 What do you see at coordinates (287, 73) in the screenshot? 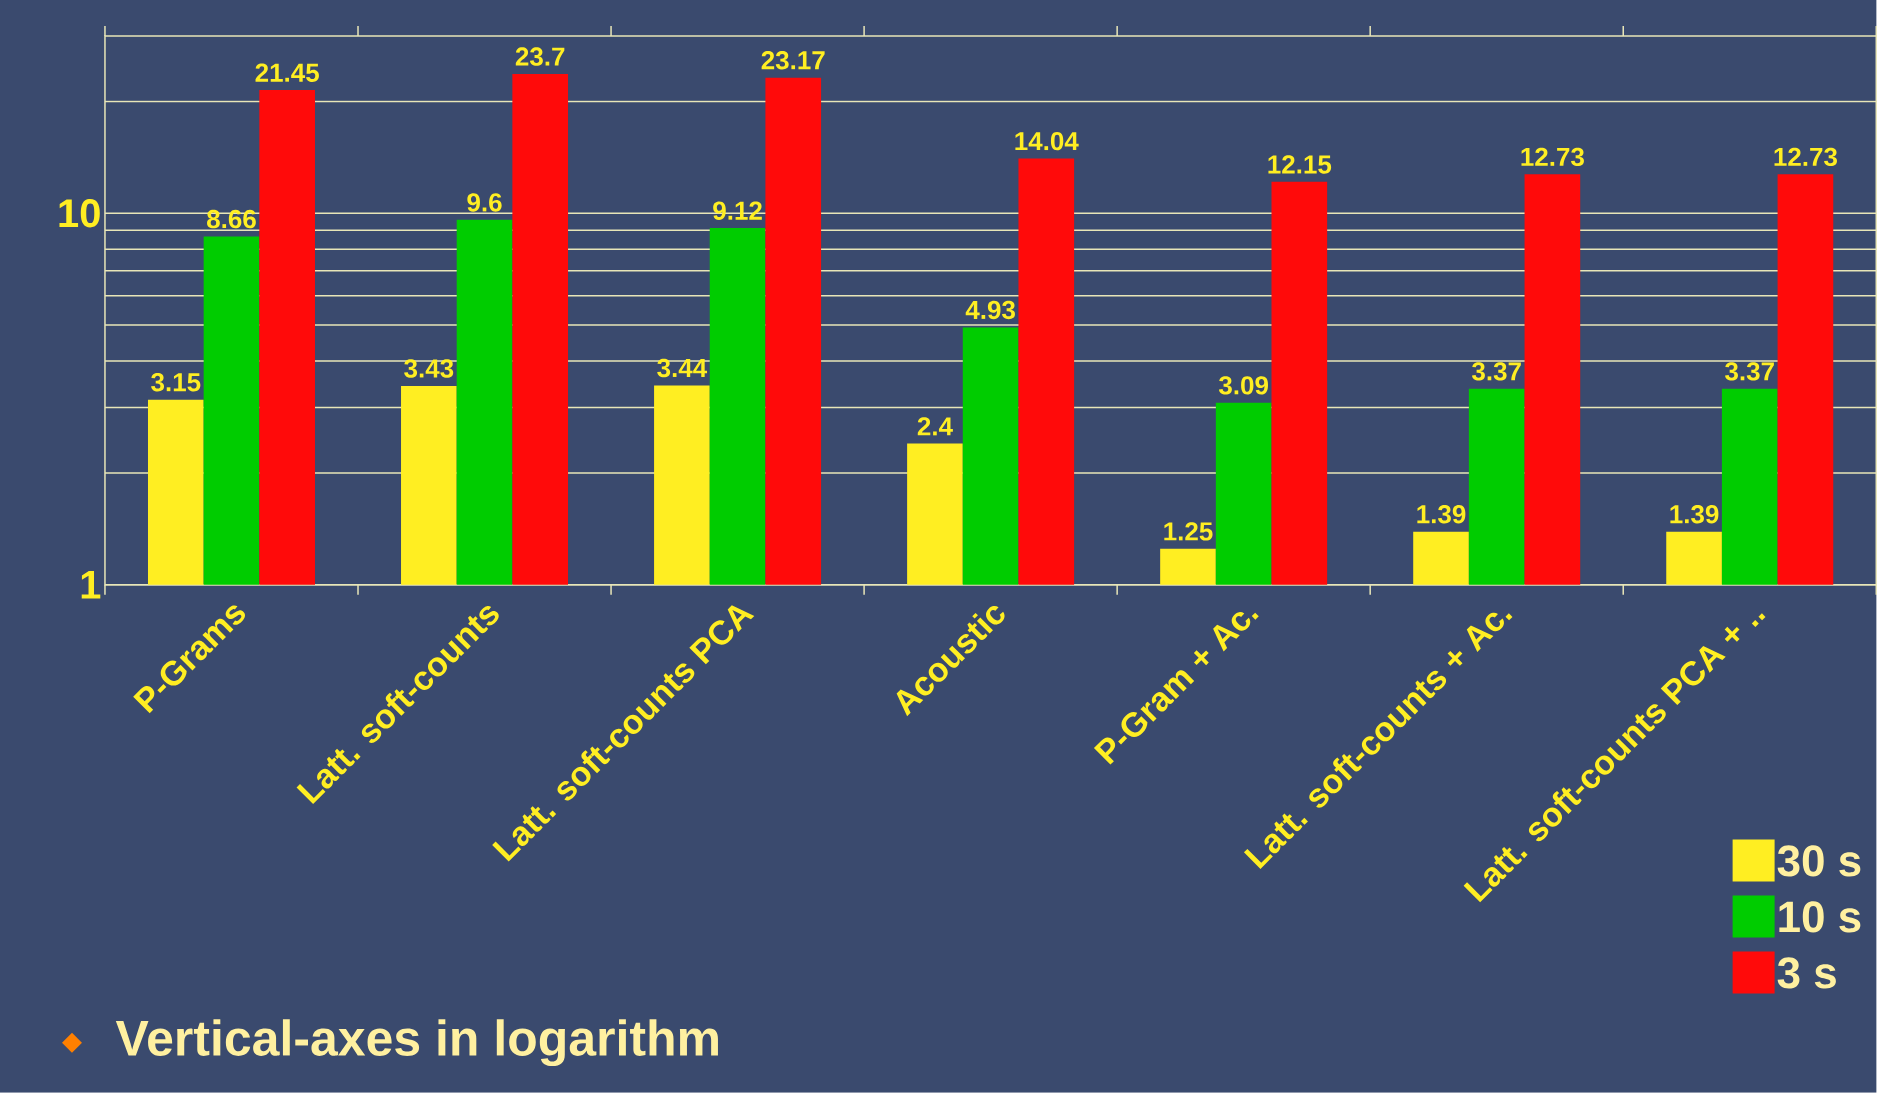
I see `data-label: 21.45` at bounding box center [287, 73].